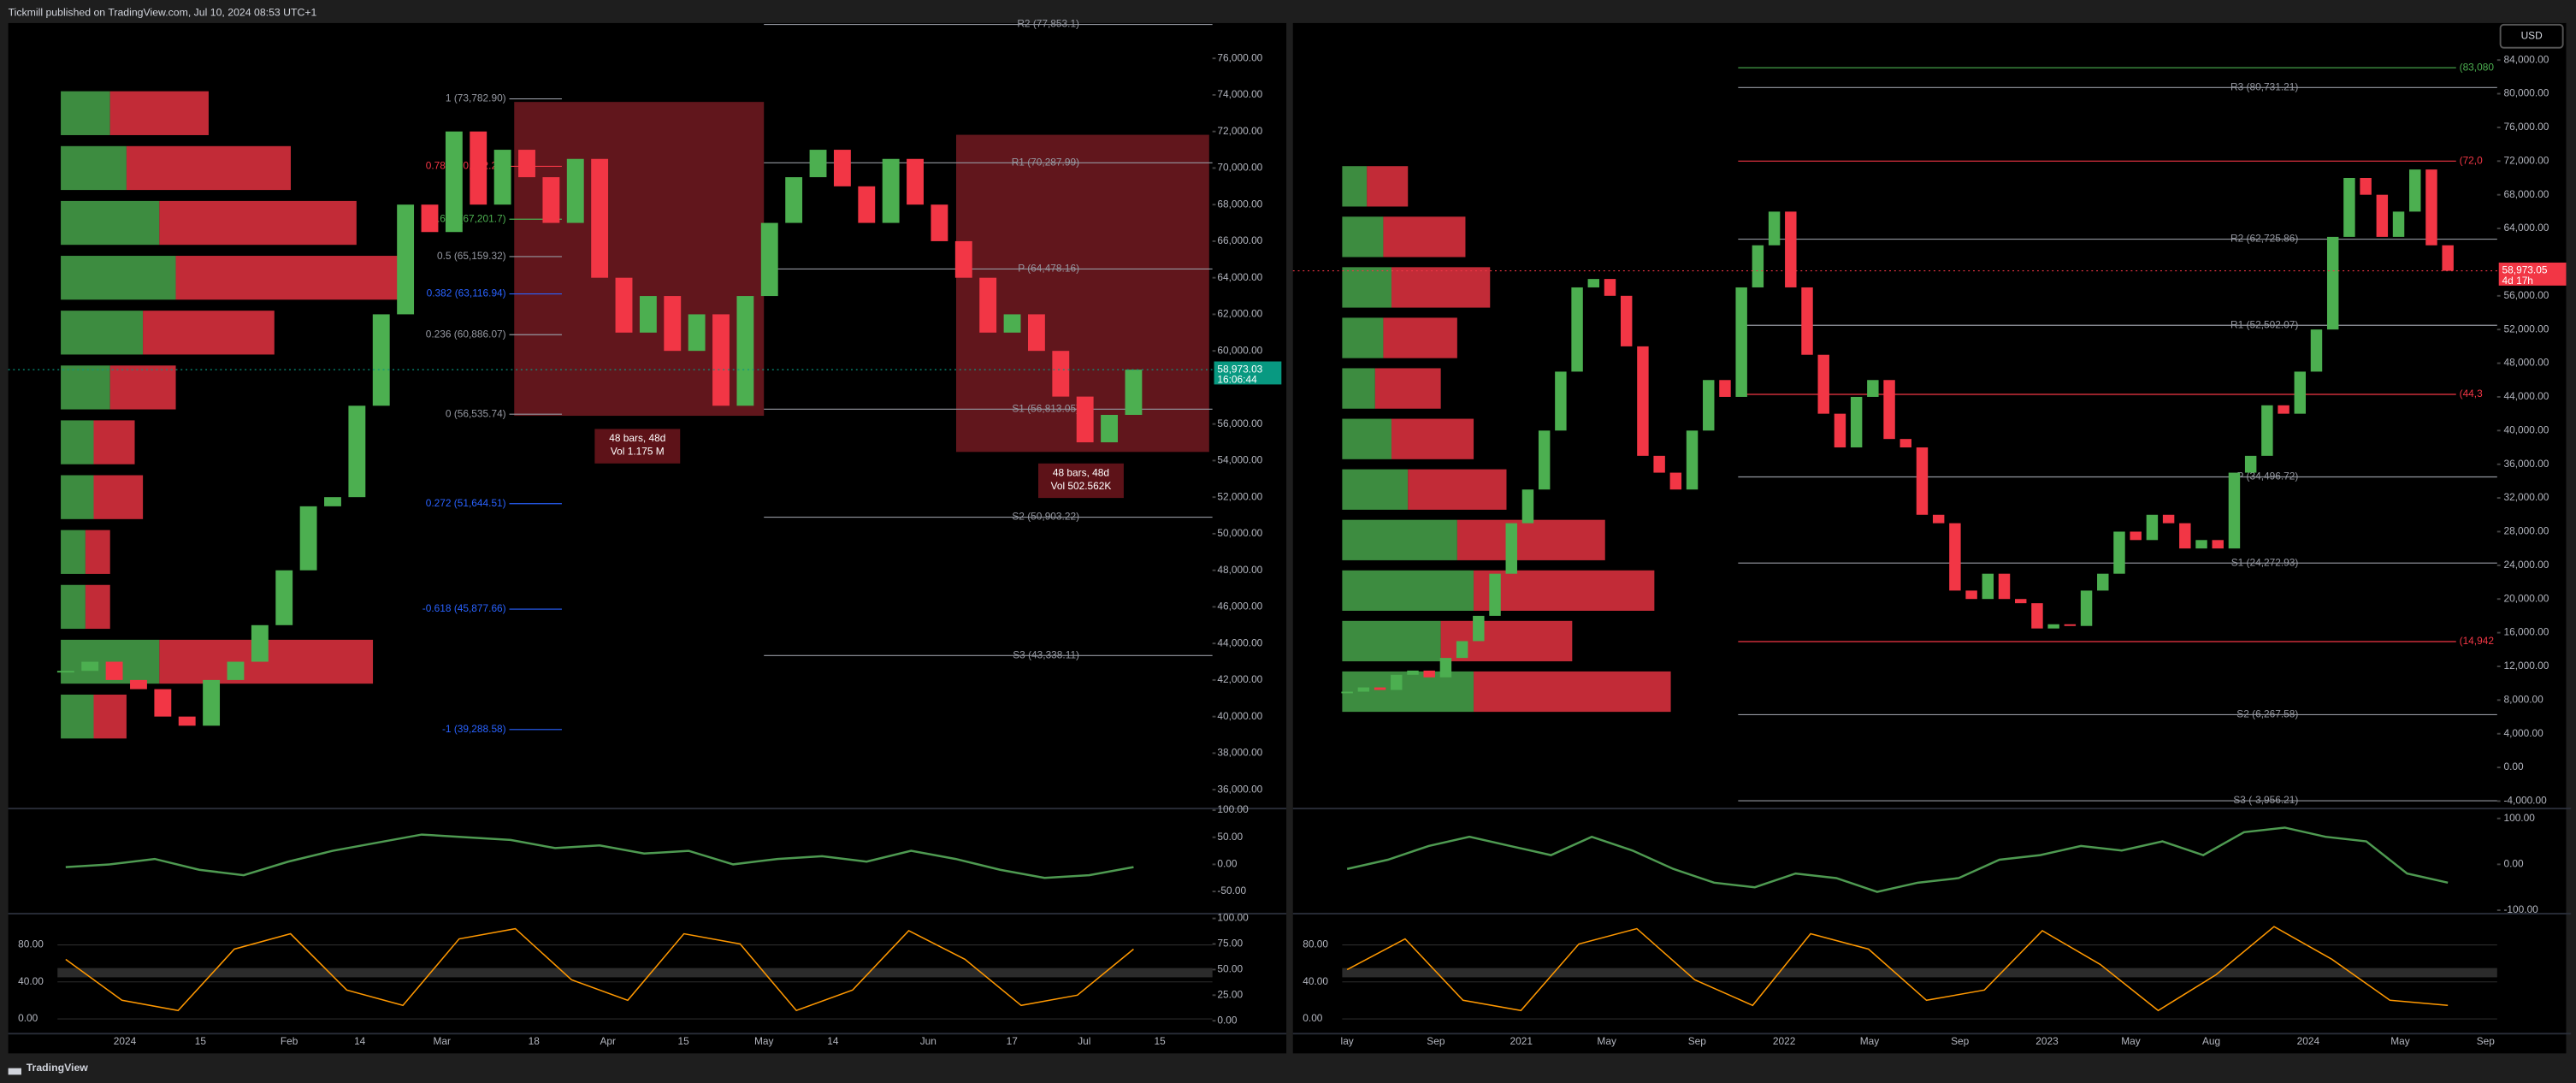 The height and width of the screenshot is (1083, 2576). I want to click on osc-tick-label: -50.00, so click(1231, 891).